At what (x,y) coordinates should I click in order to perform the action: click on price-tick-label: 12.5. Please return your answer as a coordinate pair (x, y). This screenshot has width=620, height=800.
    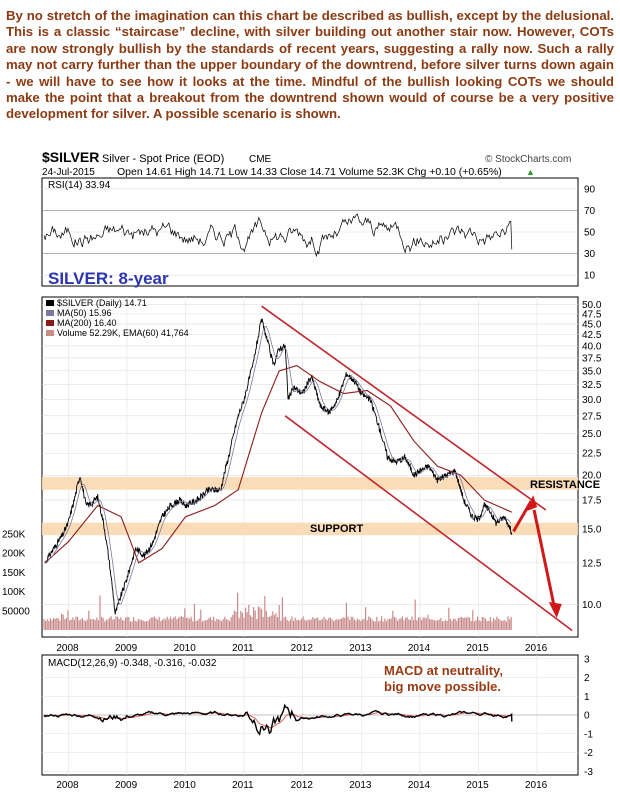
    Looking at the image, I should click on (592, 563).